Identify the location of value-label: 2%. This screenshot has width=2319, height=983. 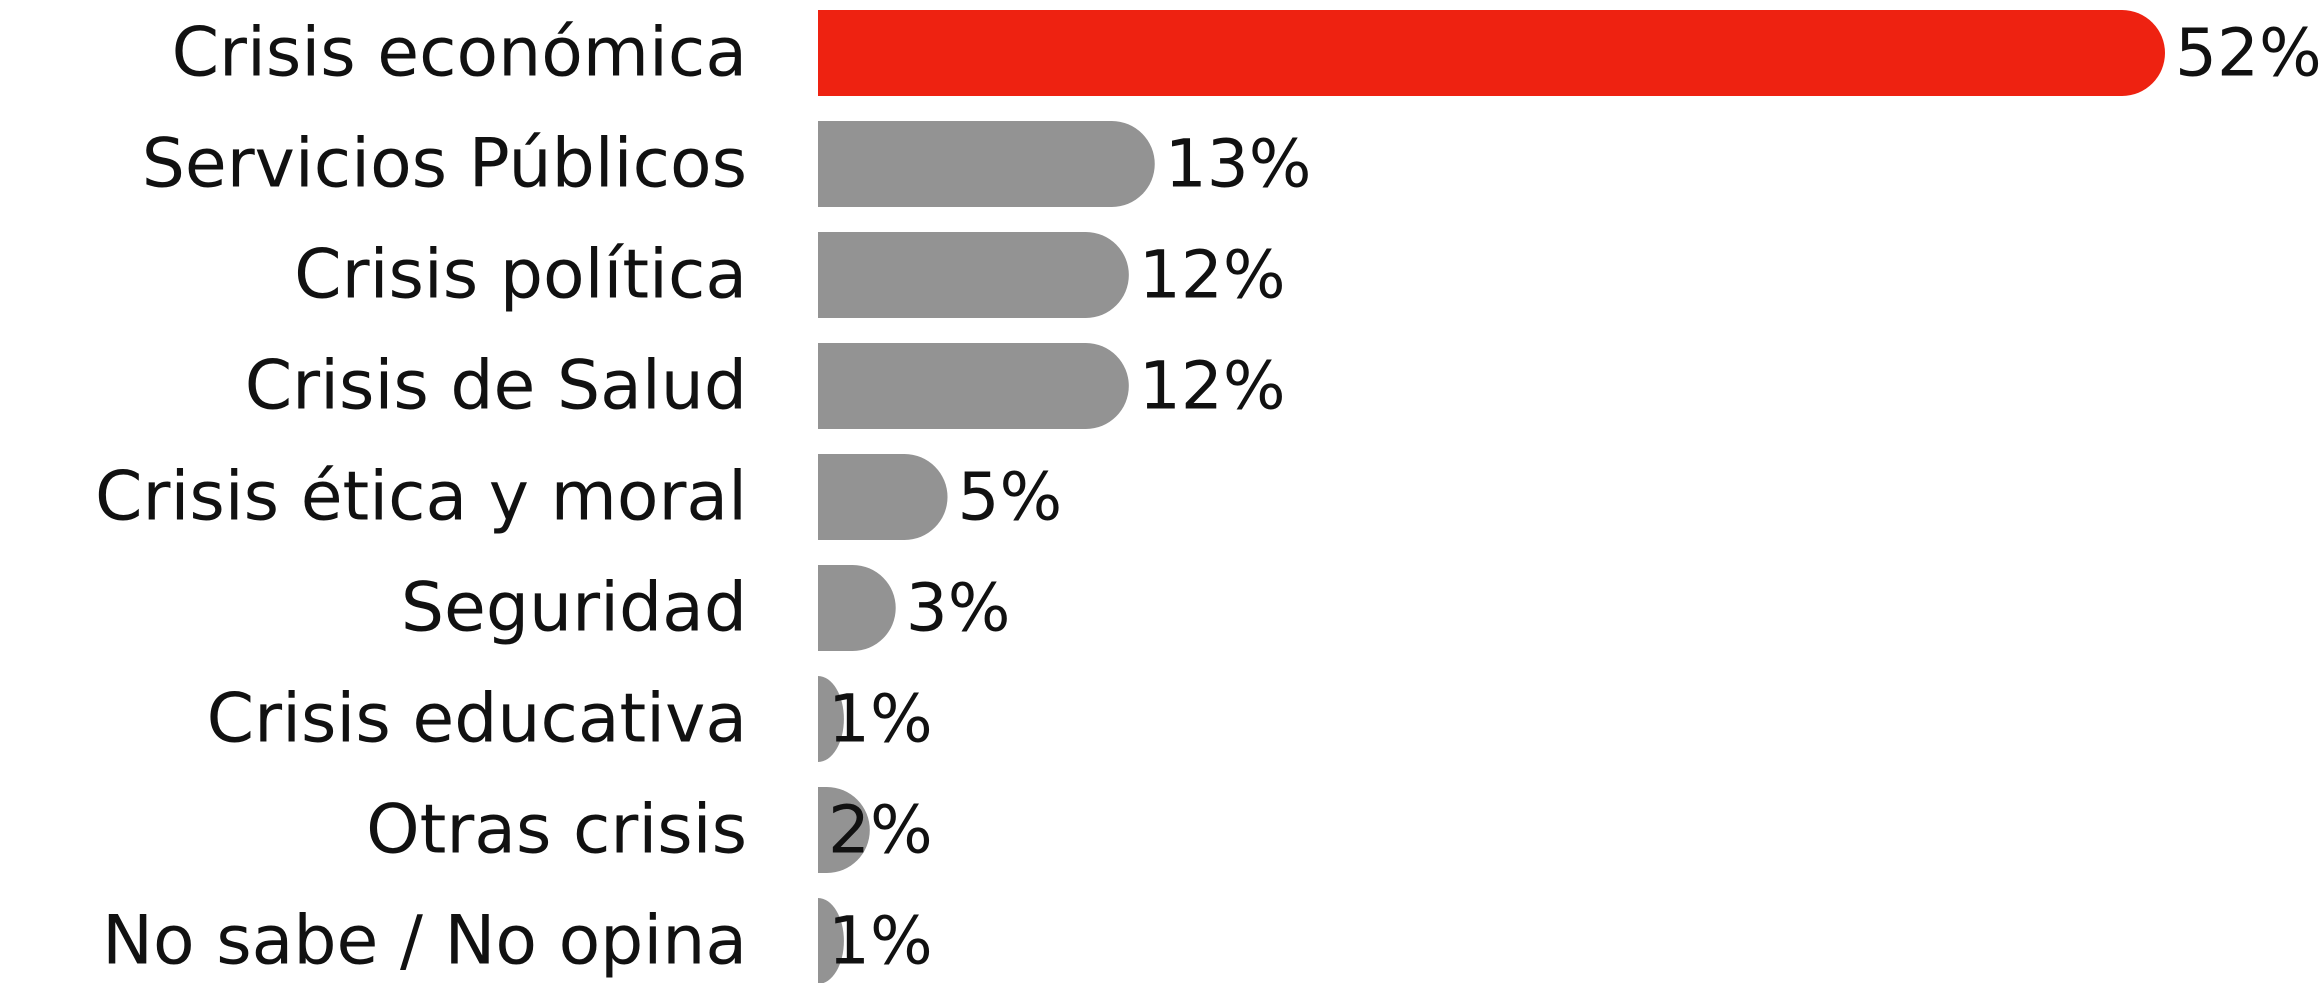
(880, 830).